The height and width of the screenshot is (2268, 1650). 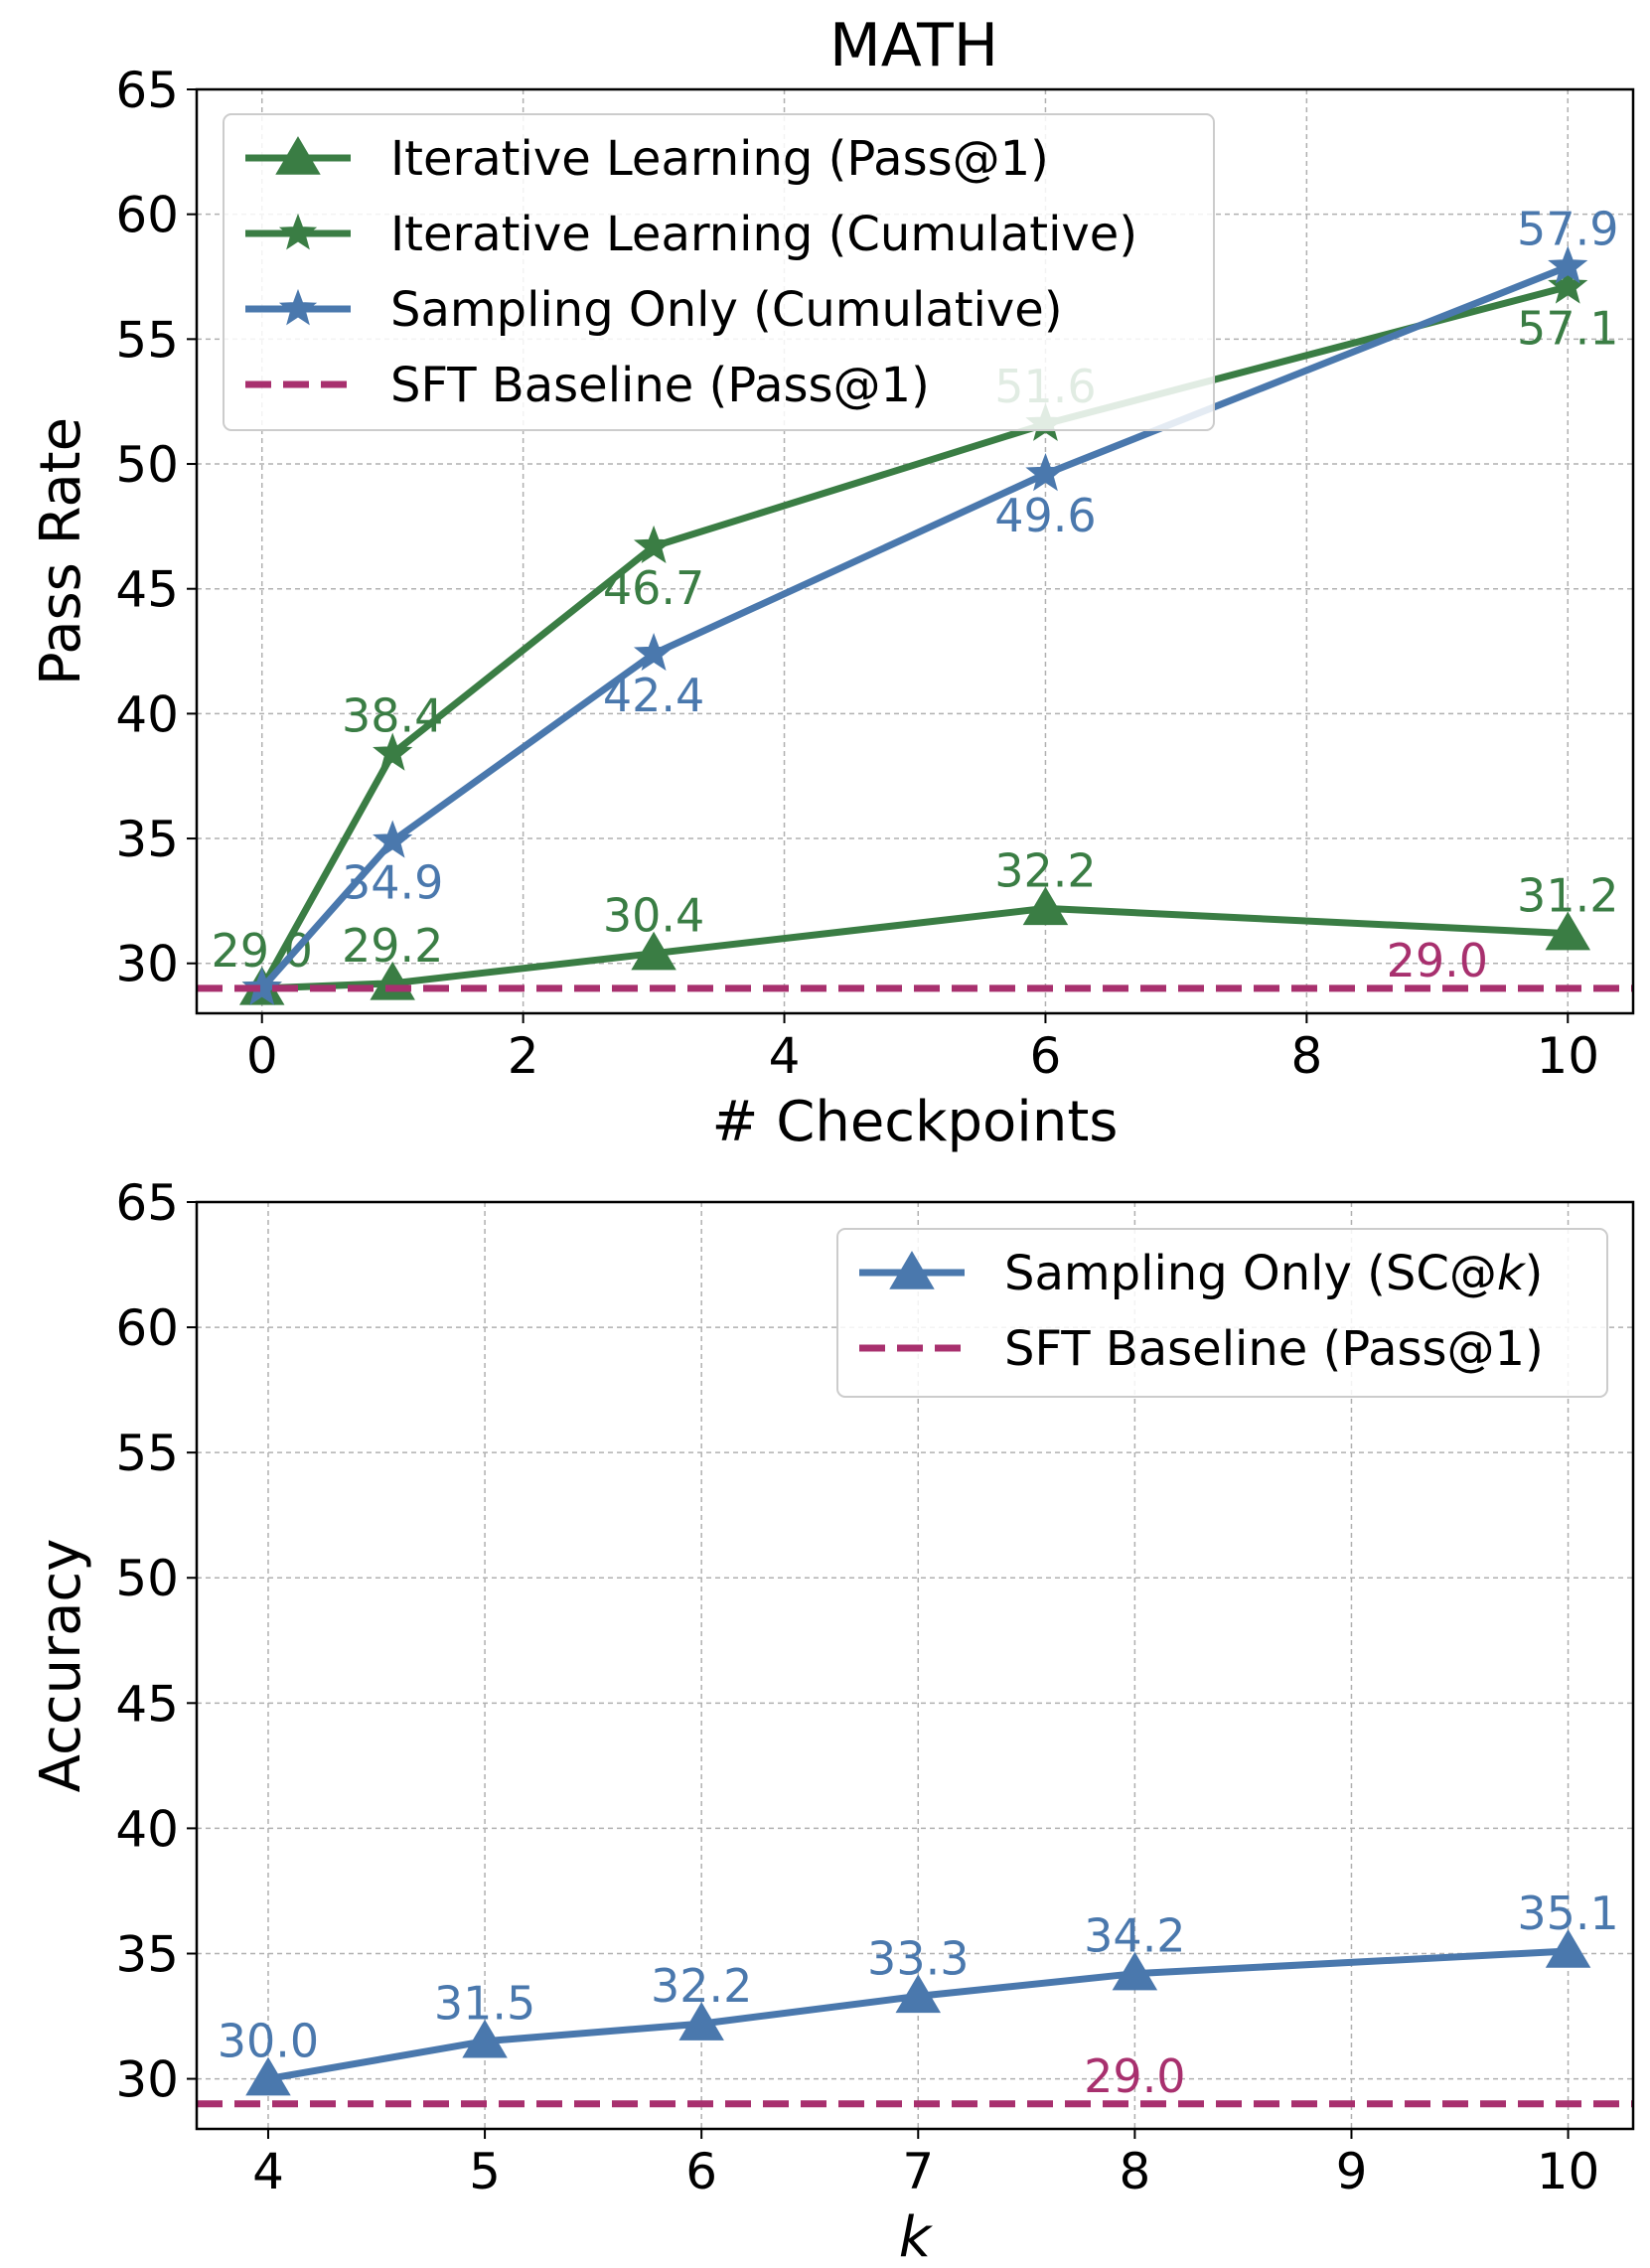 What do you see at coordinates (392, 716) in the screenshot?
I see `data-label: 38.4` at bounding box center [392, 716].